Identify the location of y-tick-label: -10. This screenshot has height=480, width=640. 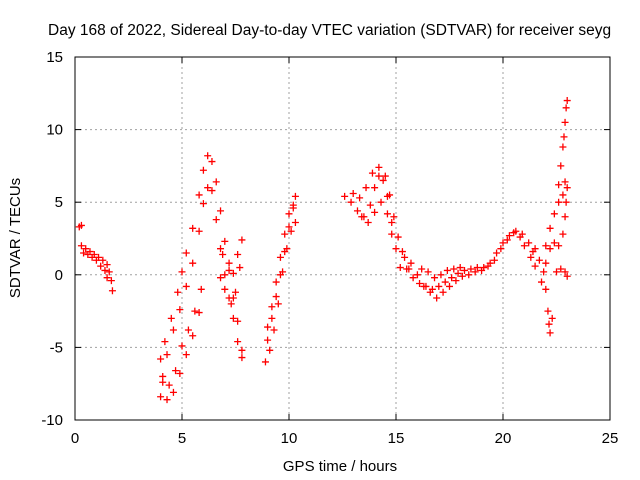
(52, 420).